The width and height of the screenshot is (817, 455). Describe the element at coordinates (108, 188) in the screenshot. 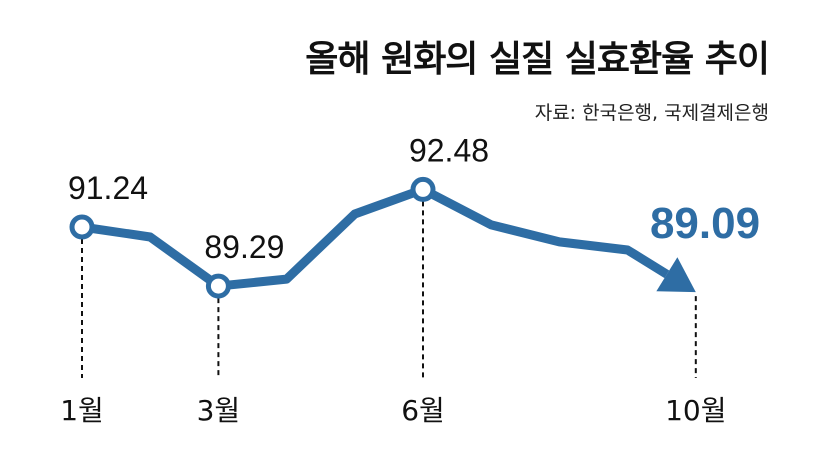

I see `data-label: 91.24` at that location.